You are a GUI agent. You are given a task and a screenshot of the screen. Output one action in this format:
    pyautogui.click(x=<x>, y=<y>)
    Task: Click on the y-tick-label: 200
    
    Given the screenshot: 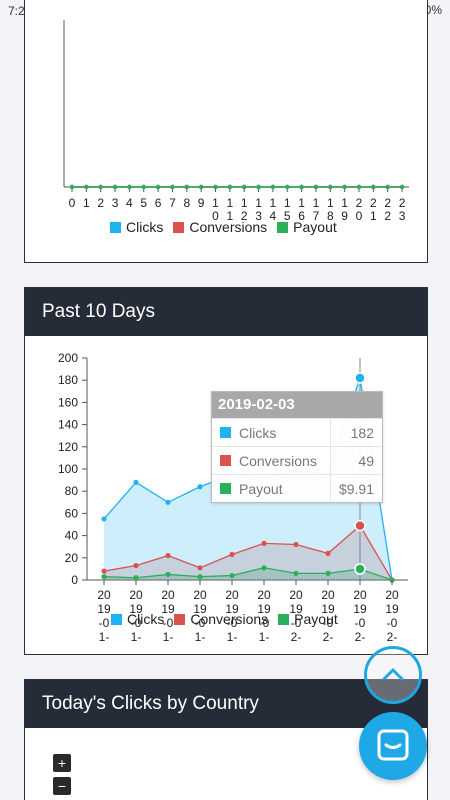 What is the action you would take?
    pyautogui.click(x=68, y=358)
    